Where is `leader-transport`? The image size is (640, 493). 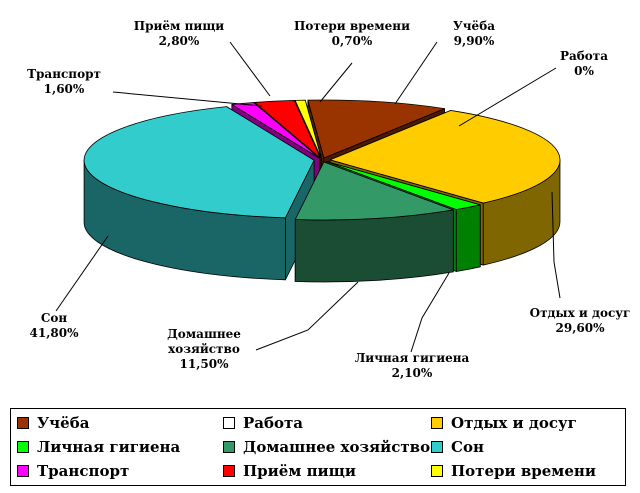
leader-transport is located at coordinates (187, 99).